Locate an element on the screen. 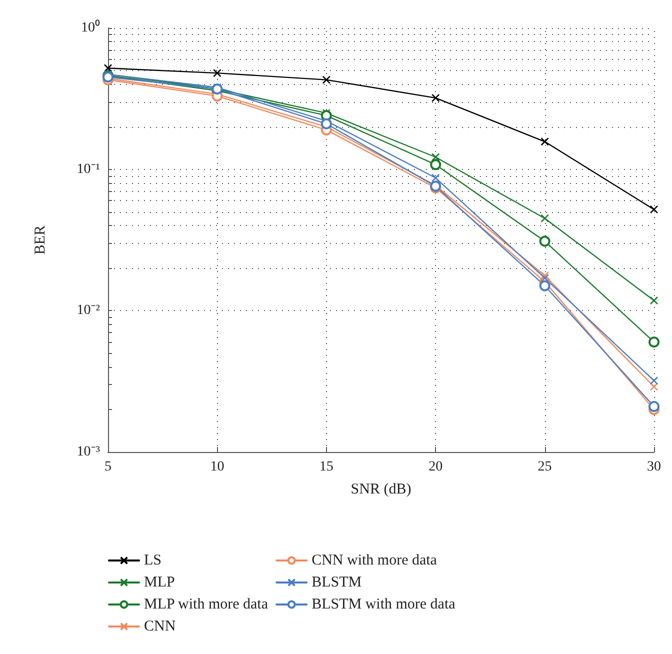 This screenshot has height=654, width=672. x-tick-label: 15 is located at coordinates (326, 467).